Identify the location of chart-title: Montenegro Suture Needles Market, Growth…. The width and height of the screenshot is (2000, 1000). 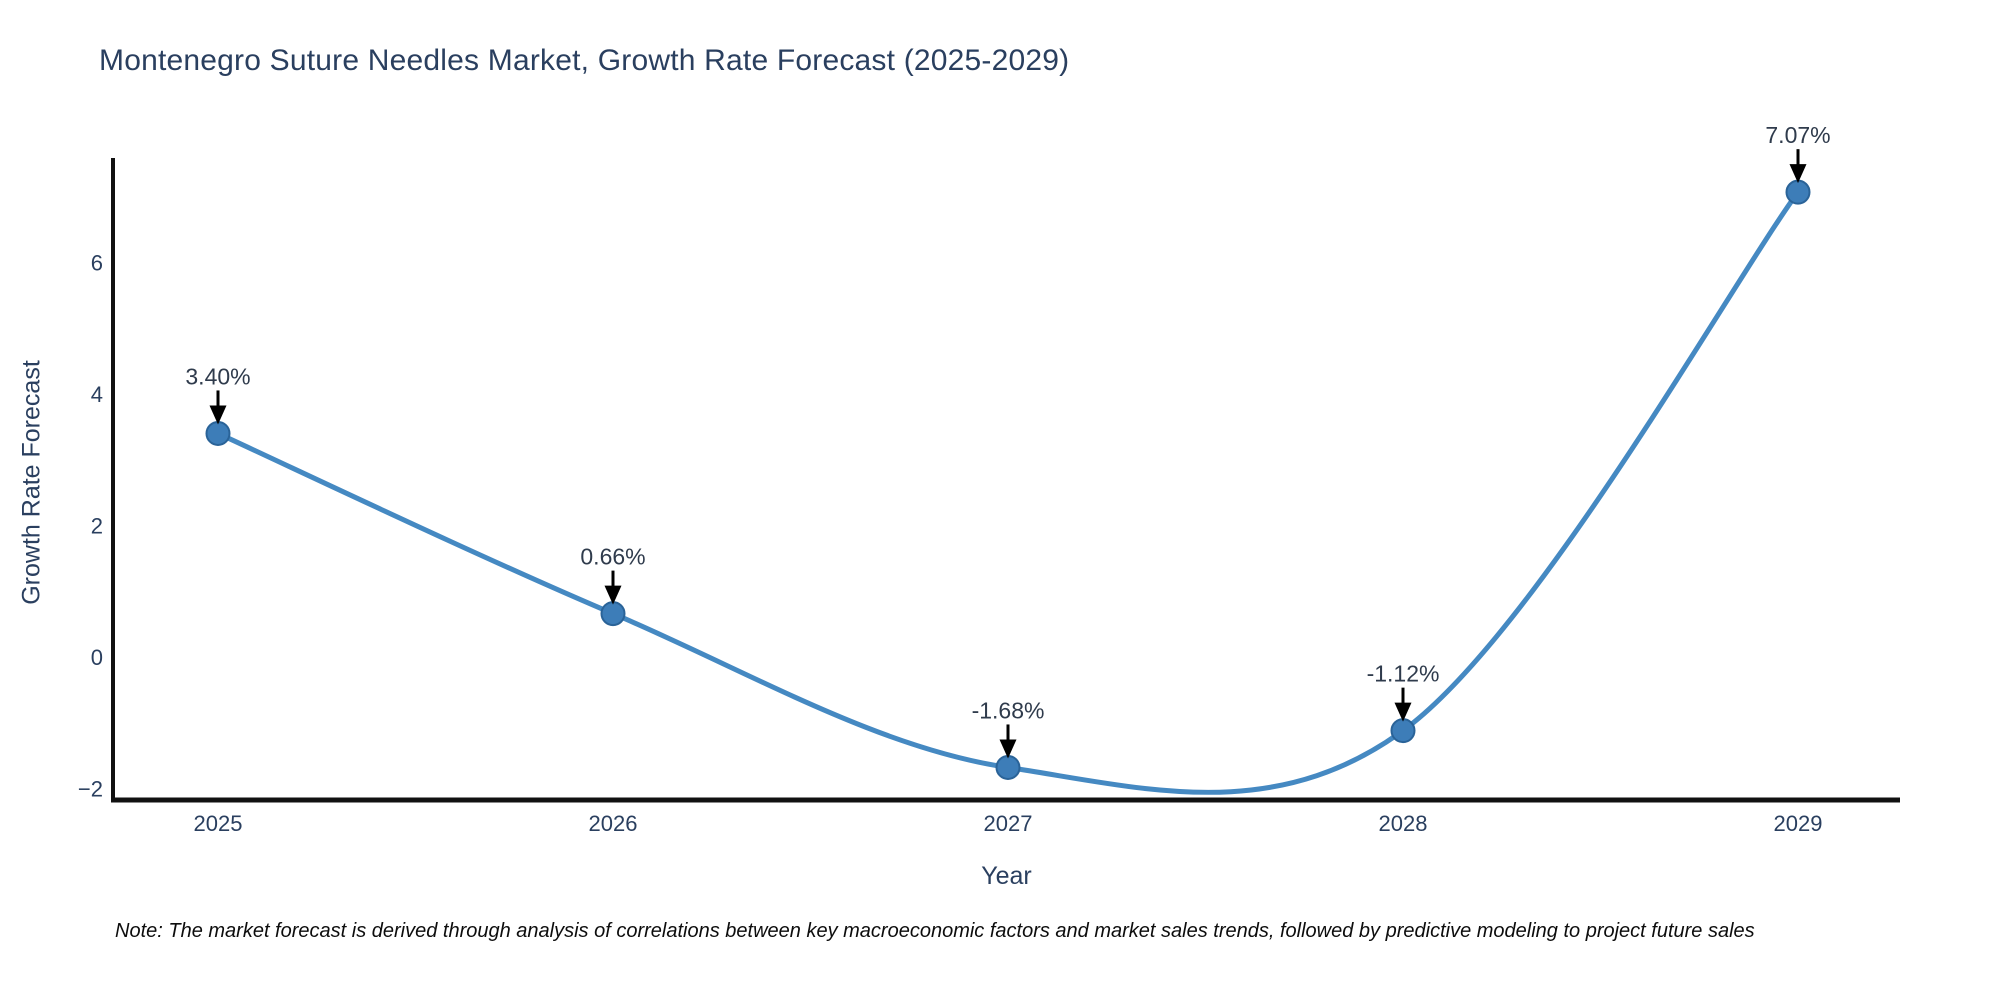
(584, 60).